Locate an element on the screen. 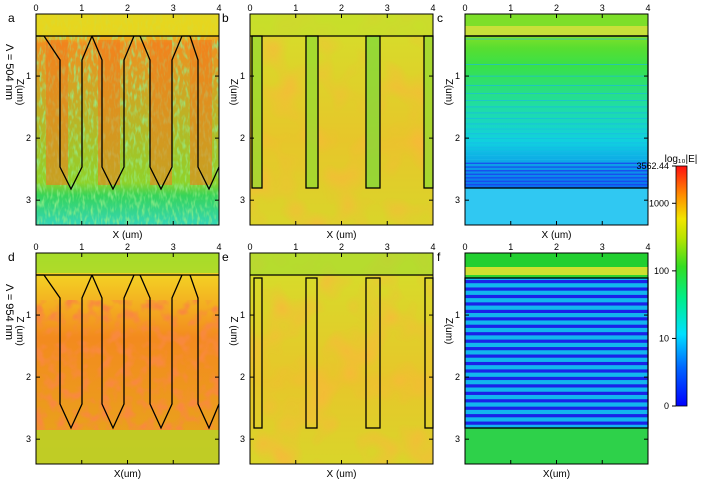 The width and height of the screenshot is (724, 481). panel-f-axes: 0 1 2 3 4 1 2 3 X(um) Z(um) f is located at coordinates (544, 361).